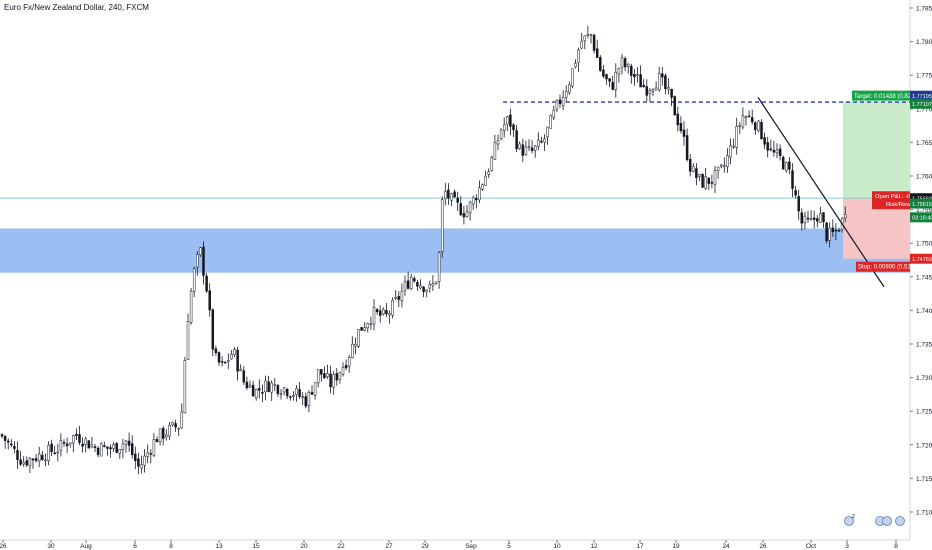 The image size is (932, 550). Describe the element at coordinates (924, 210) in the screenshot. I see `y-tick-label: 1.75500` at that location.